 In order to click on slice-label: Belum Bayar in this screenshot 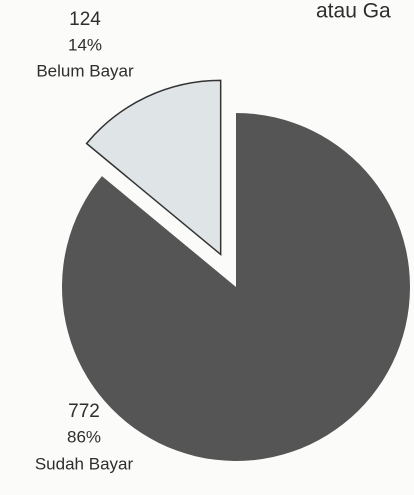, I will do `click(85, 70)`.